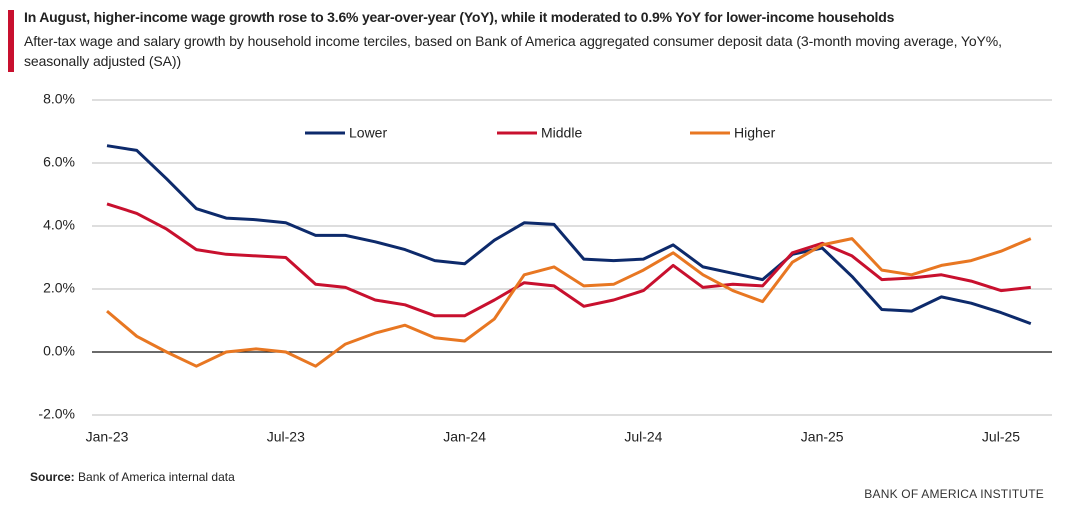  What do you see at coordinates (56, 414) in the screenshot?
I see `y-tick-label: -2.0%` at bounding box center [56, 414].